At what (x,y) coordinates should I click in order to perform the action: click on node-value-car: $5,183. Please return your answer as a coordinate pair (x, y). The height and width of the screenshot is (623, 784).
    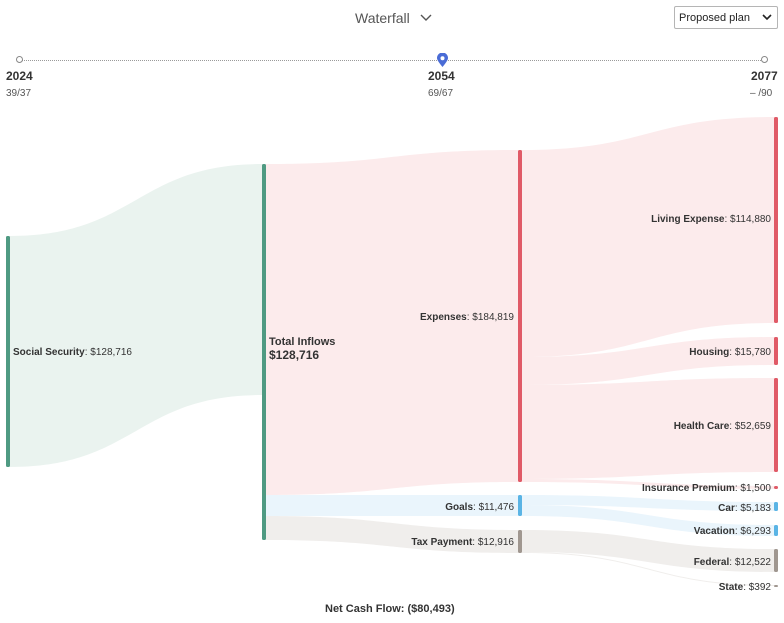
    Looking at the image, I should click on (755, 508).